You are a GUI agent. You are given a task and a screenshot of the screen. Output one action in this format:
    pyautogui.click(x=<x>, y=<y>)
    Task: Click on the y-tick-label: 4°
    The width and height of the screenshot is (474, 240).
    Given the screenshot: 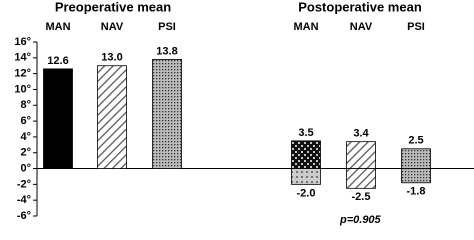 What is the action you would take?
    pyautogui.click(x=25, y=137)
    